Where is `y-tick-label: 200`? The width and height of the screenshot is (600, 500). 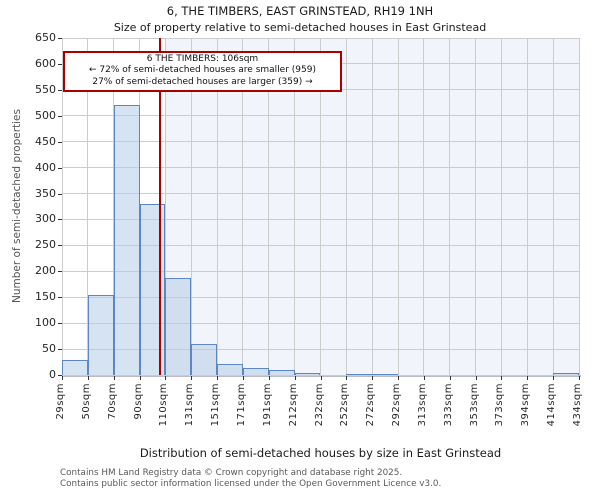 y-tick-label: 200 is located at coordinates (45, 271).